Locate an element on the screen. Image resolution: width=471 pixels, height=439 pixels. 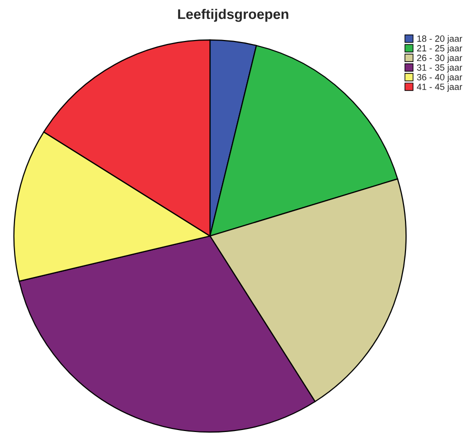
legend-label: 36 - 40 jaar is located at coordinates (439, 78).